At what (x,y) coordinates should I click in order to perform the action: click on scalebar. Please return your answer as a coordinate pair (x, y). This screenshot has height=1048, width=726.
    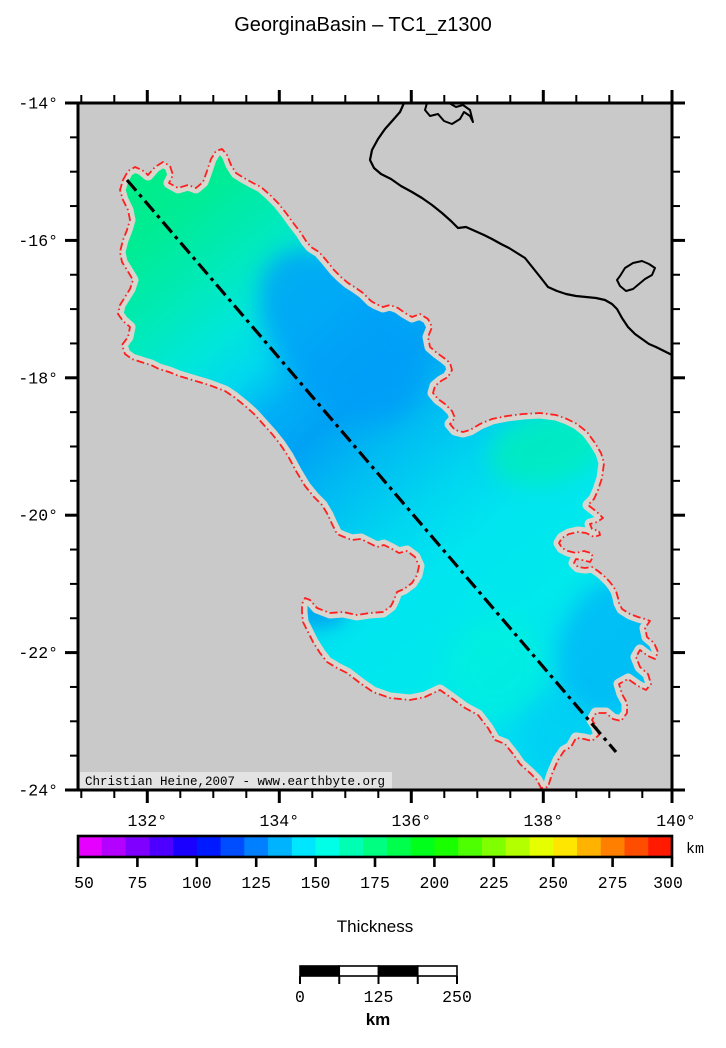
    Looking at the image, I should click on (378, 974).